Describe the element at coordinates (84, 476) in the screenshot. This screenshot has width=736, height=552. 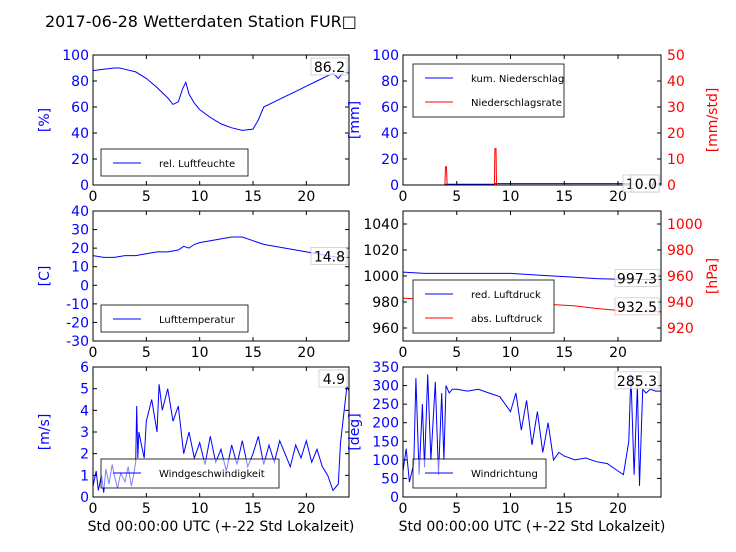
I see `y-tick-label: 1` at that location.